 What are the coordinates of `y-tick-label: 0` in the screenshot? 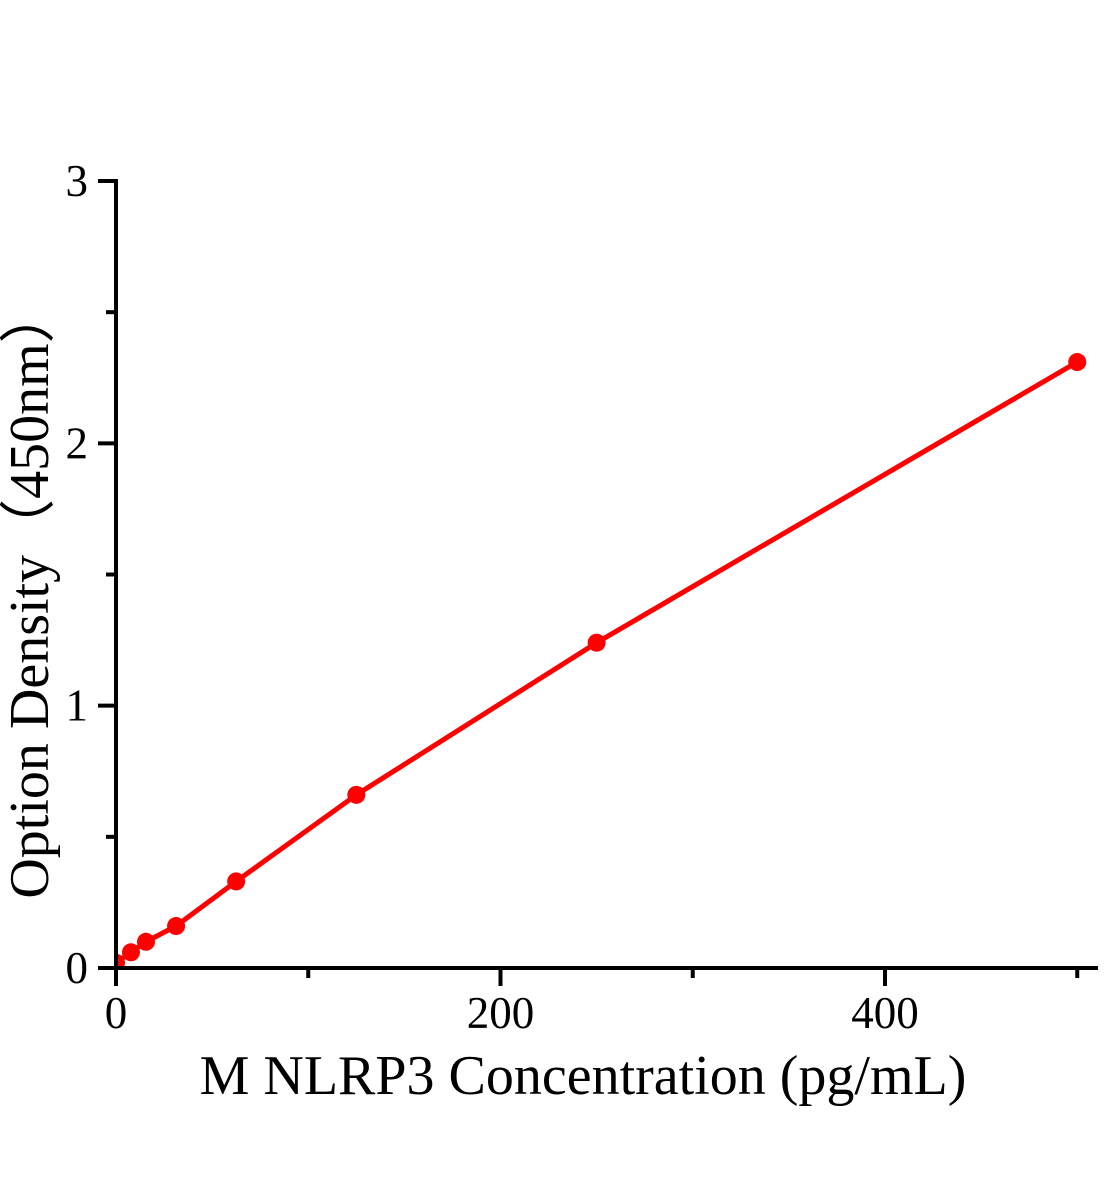 It's located at (77, 968).